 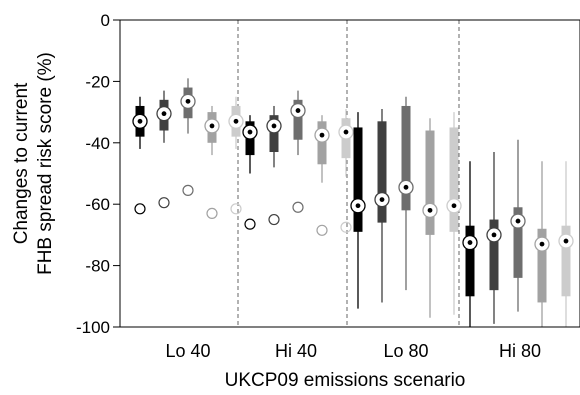 I want to click on x-category-label: Hi 40, so click(x=296, y=351).